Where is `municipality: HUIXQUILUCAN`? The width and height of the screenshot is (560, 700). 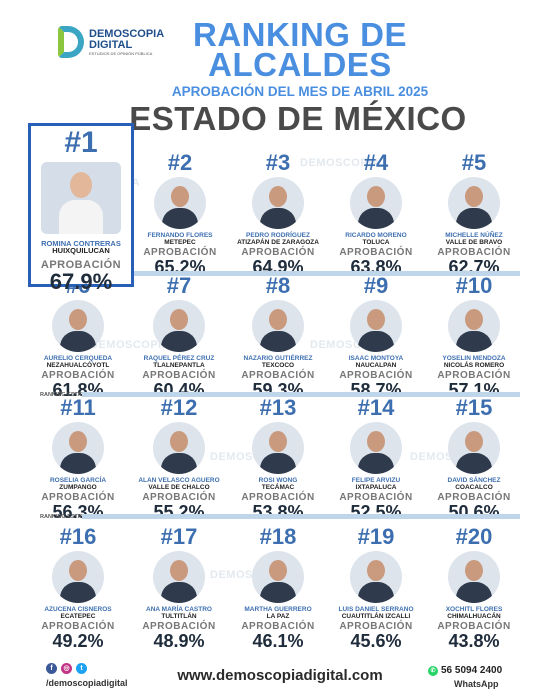
municipality: HUIXQUILUCAN is located at coordinates (81, 250).